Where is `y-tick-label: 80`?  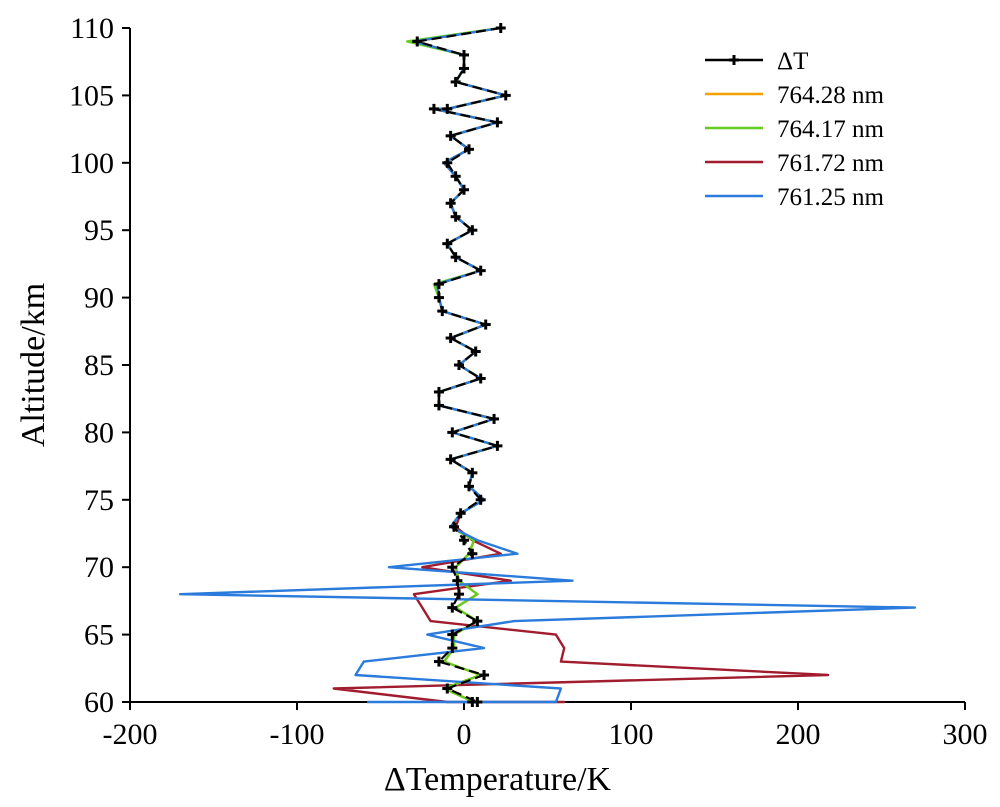 y-tick-label: 80 is located at coordinates (99, 432).